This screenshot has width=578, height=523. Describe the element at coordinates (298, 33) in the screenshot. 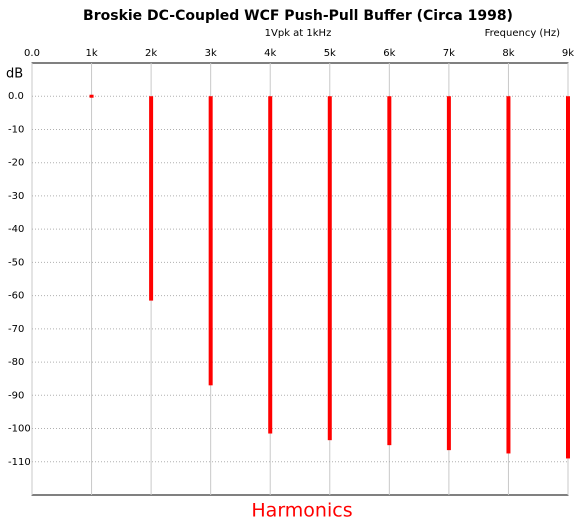

I see `chart-subtitle: 1Vpk at 1kHz` at that location.